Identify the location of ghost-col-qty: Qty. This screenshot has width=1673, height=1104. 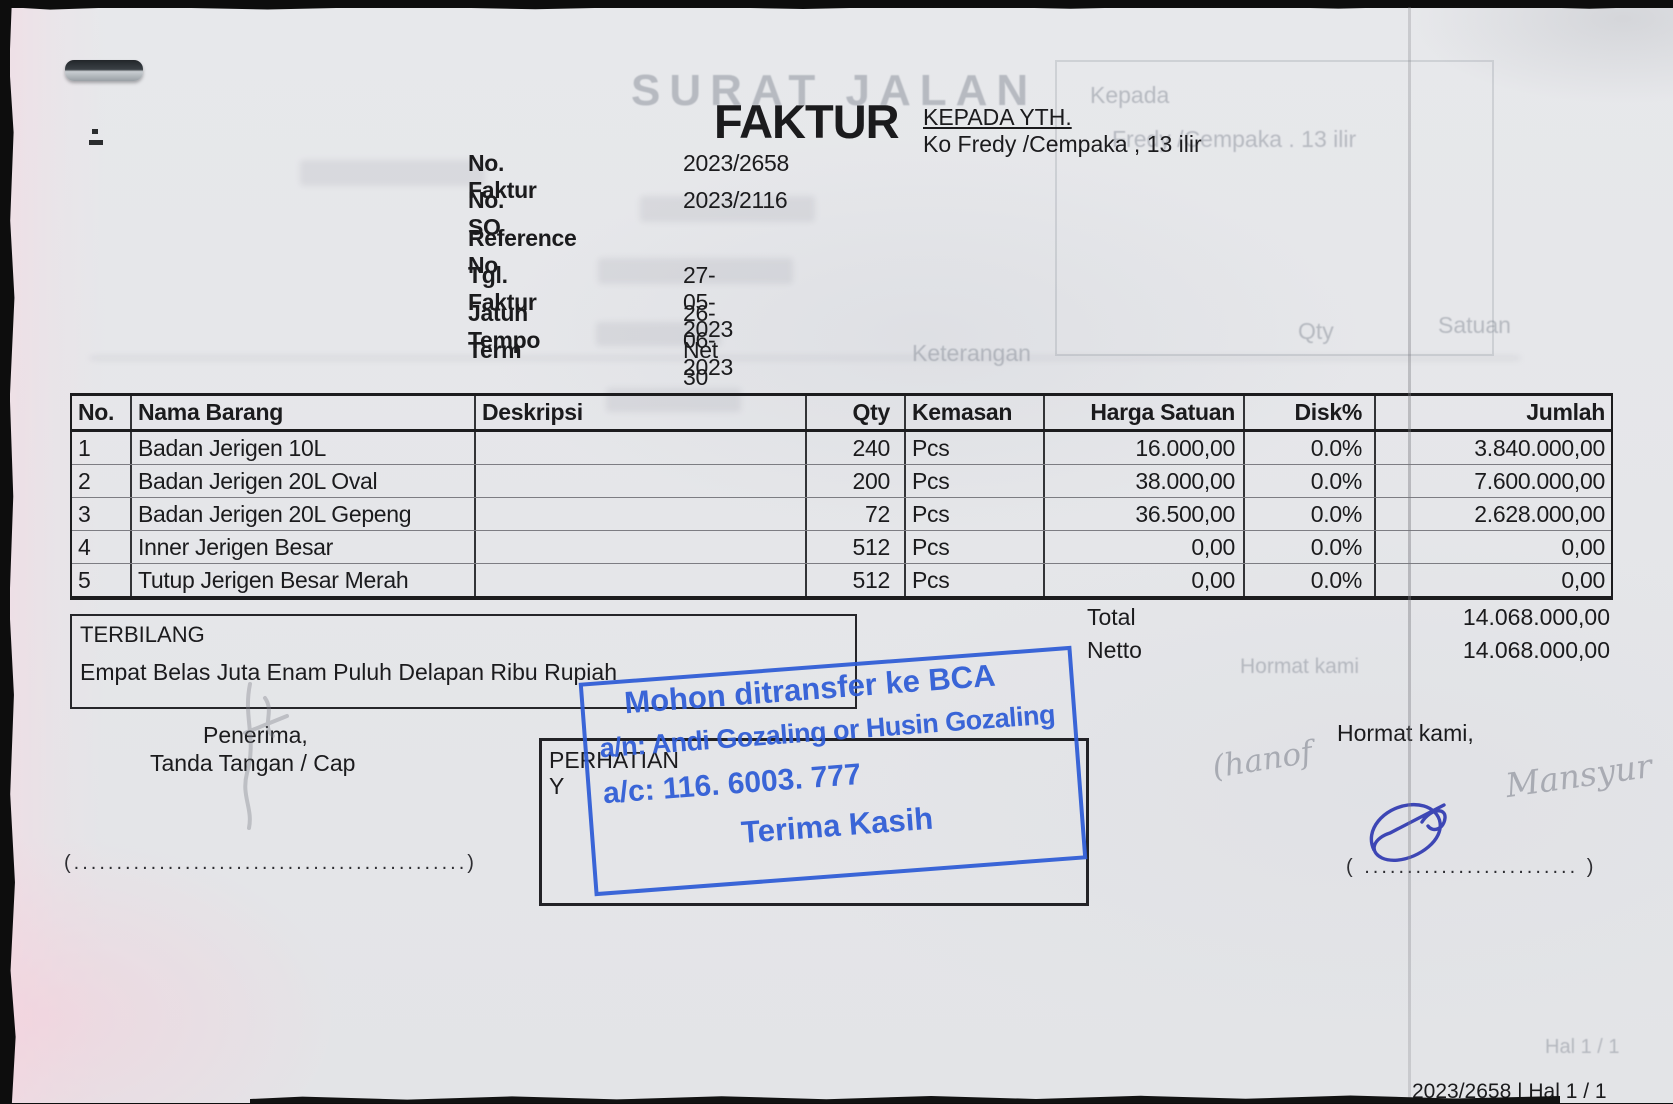
(1316, 331).